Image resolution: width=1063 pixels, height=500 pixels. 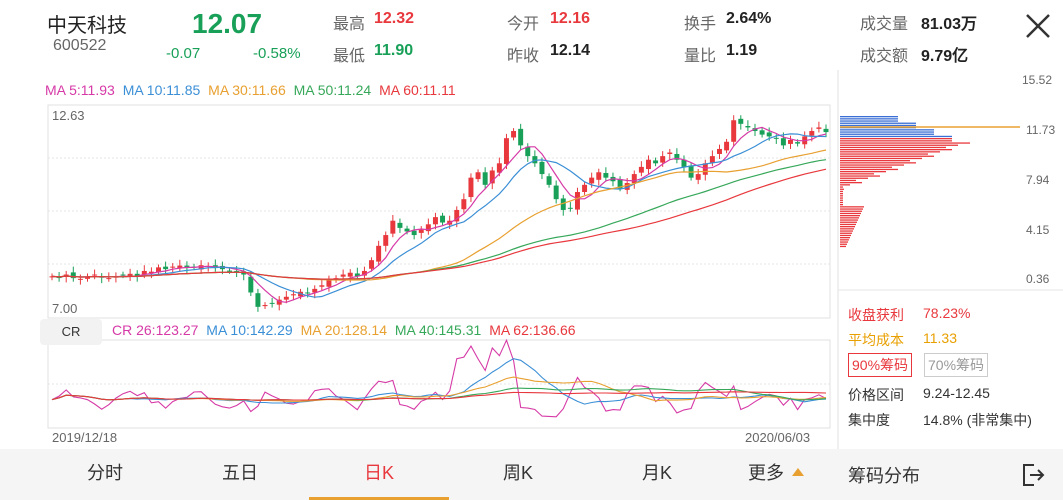 What do you see at coordinates (749, 18) in the screenshot?
I see `quote-turnover-value: 2.64%` at bounding box center [749, 18].